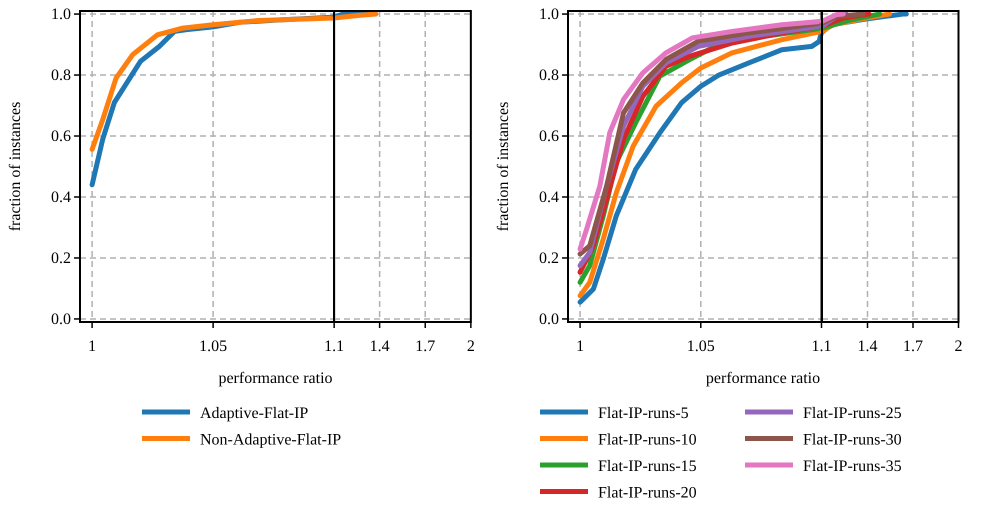 Image resolution: width=988 pixels, height=506 pixels. What do you see at coordinates (852, 466) in the screenshot?
I see `legend-label: Flat-IP-runs-35` at bounding box center [852, 466].